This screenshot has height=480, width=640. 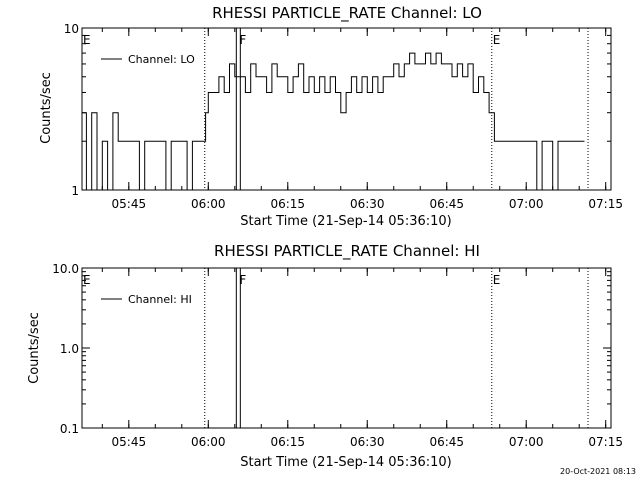 What do you see at coordinates (598, 471) in the screenshot?
I see `footer-timestamp: 20-Oct-2021 08:13` at bounding box center [598, 471].